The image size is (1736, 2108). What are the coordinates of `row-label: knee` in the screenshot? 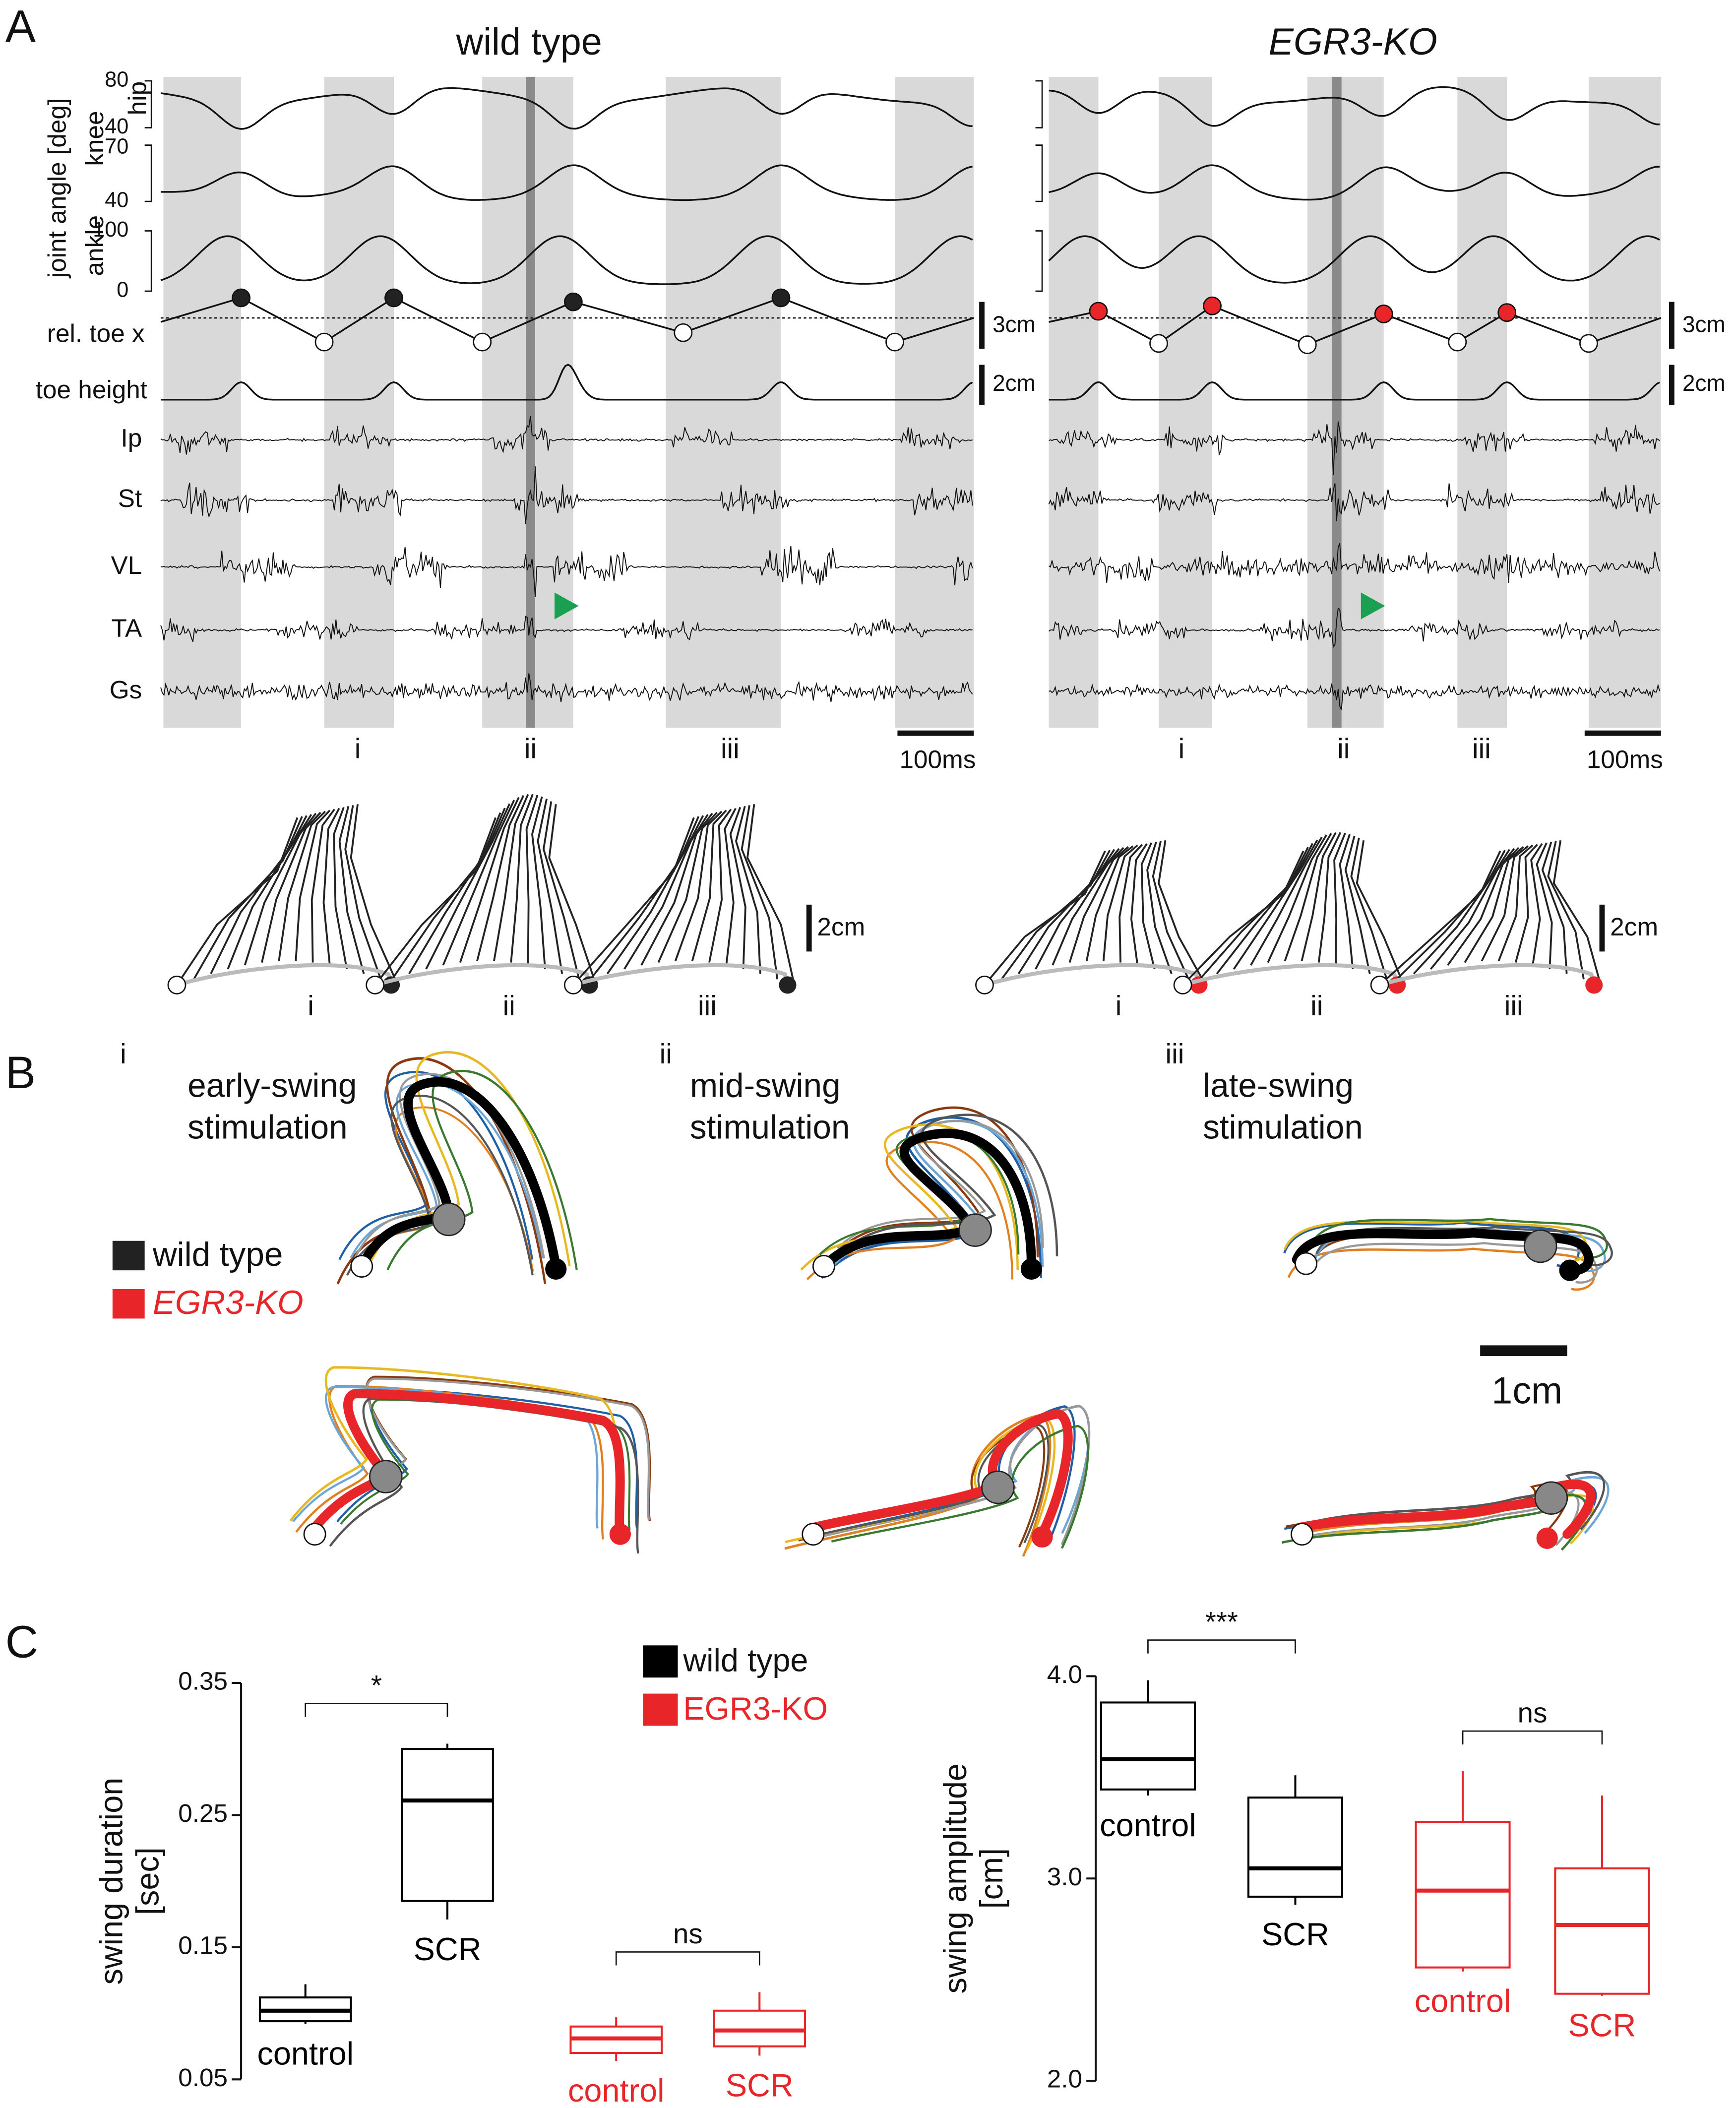 It's located at (94, 138).